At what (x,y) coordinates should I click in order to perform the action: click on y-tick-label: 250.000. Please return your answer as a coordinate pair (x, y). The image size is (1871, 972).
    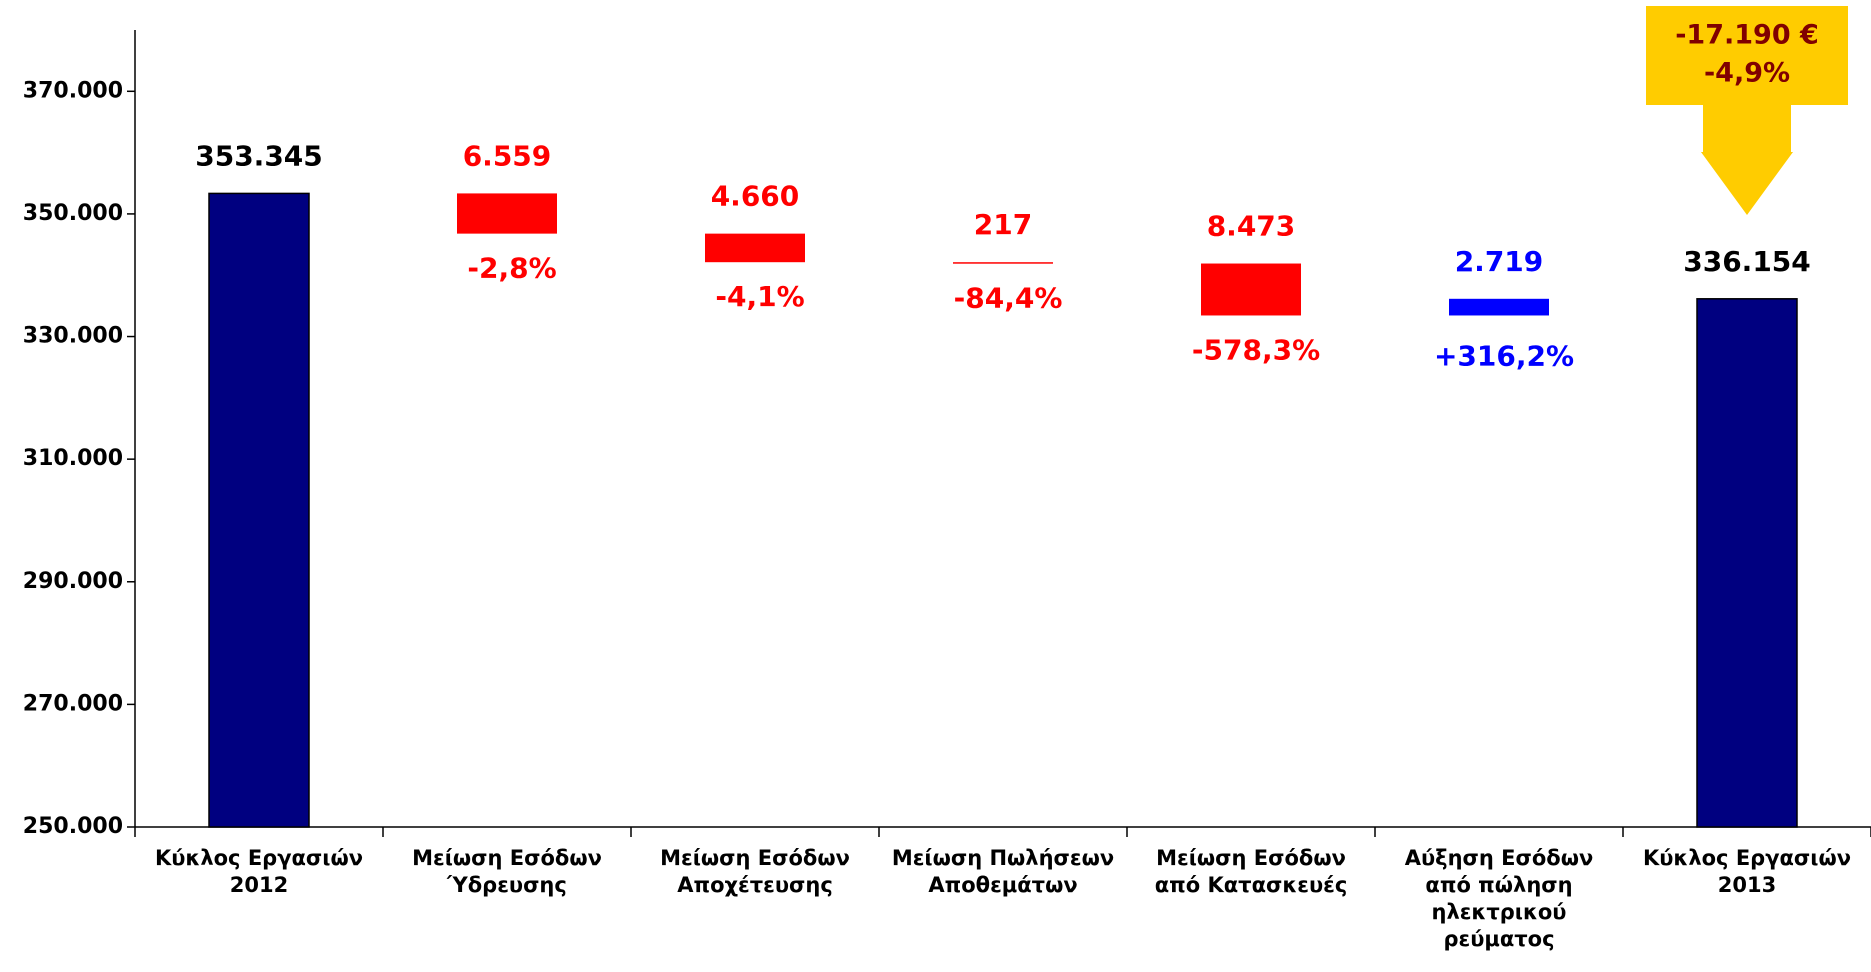
    Looking at the image, I should click on (73, 826).